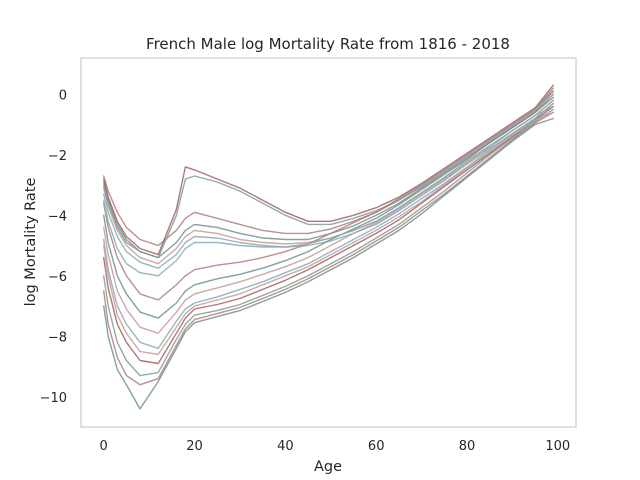 Image resolution: width=640 pixels, height=480 pixels. Describe the element at coordinates (194, 446) in the screenshot. I see `x-tick-label: 20` at that location.